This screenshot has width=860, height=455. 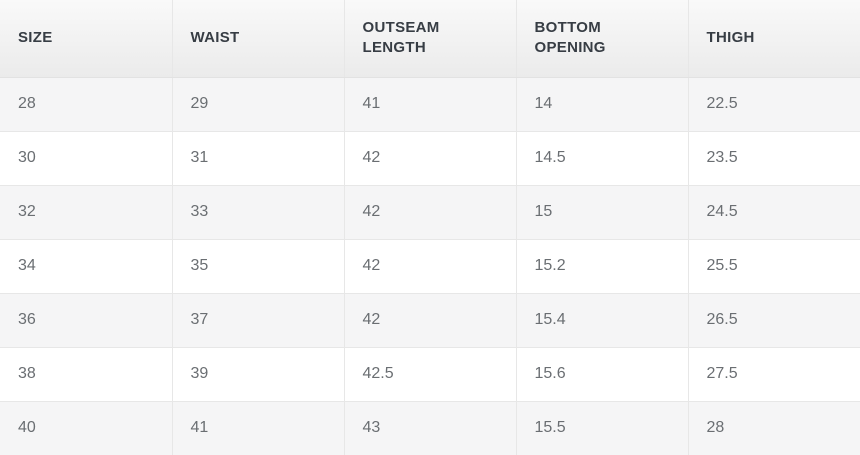 What do you see at coordinates (774, 104) in the screenshot?
I see `table-cell-thigh: 22.5` at bounding box center [774, 104].